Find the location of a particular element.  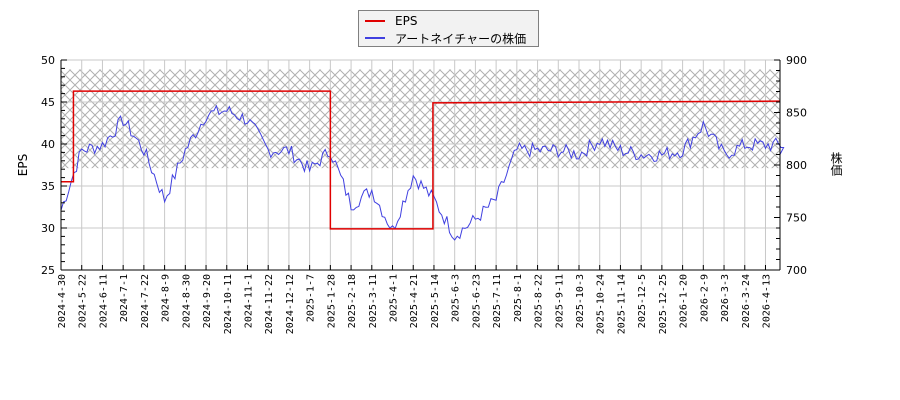

svg-text: 50 is located at coordinates (48, 60).